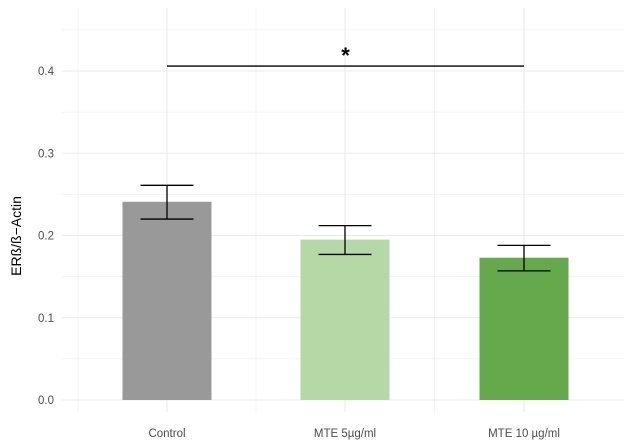 The width and height of the screenshot is (624, 442). I want to click on x-tick-labels: Control MTE 5µg/ml MTE 10 µg/ml, so click(353, 434).